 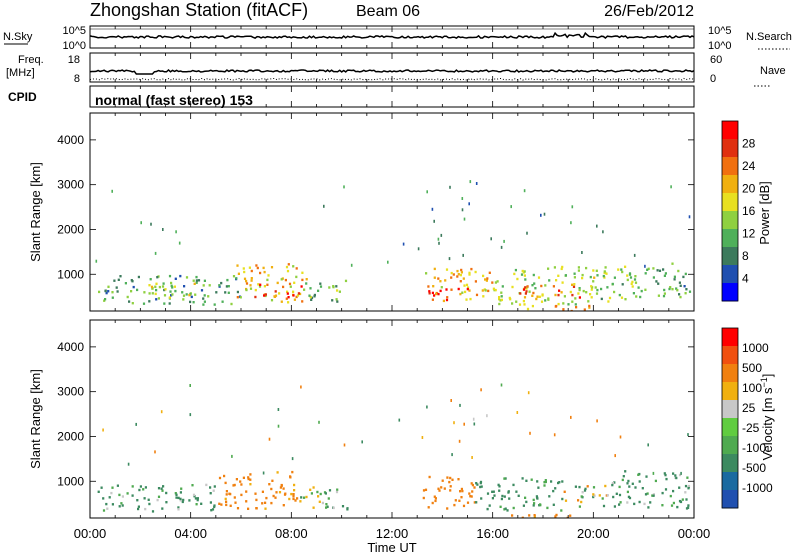 What do you see at coordinates (749, 408) in the screenshot?
I see `colorbar-tick-label: 25` at bounding box center [749, 408].